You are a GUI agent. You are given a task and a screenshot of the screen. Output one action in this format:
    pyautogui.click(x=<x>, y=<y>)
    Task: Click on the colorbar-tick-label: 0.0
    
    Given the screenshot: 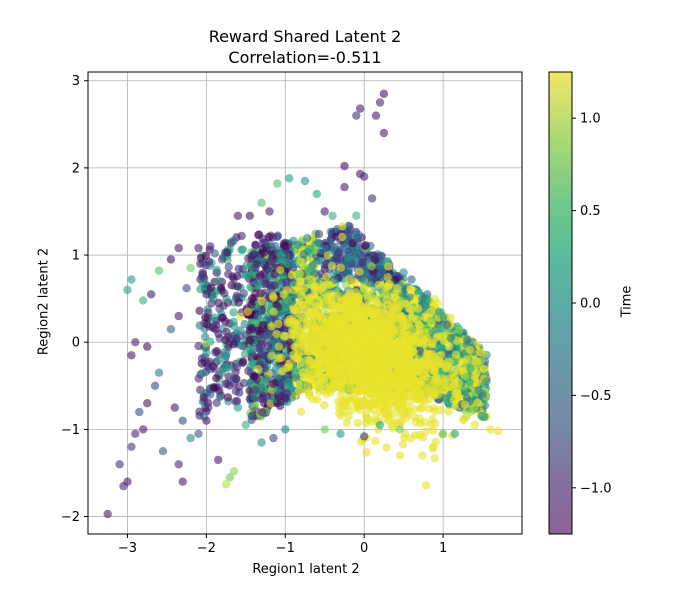 What is the action you would take?
    pyautogui.click(x=590, y=304)
    